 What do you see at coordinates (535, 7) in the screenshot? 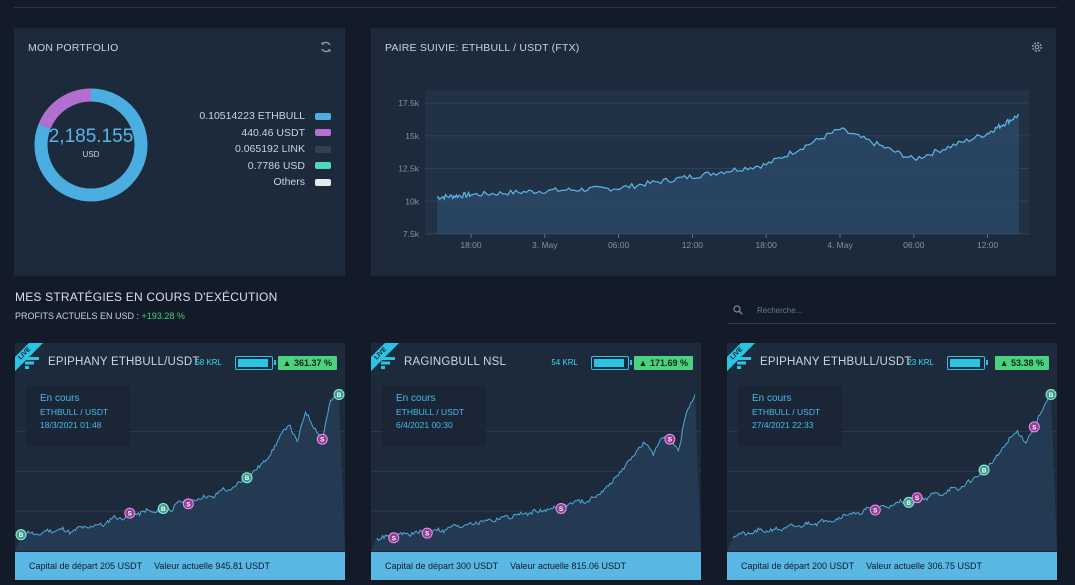
I see `top-divider` at bounding box center [535, 7].